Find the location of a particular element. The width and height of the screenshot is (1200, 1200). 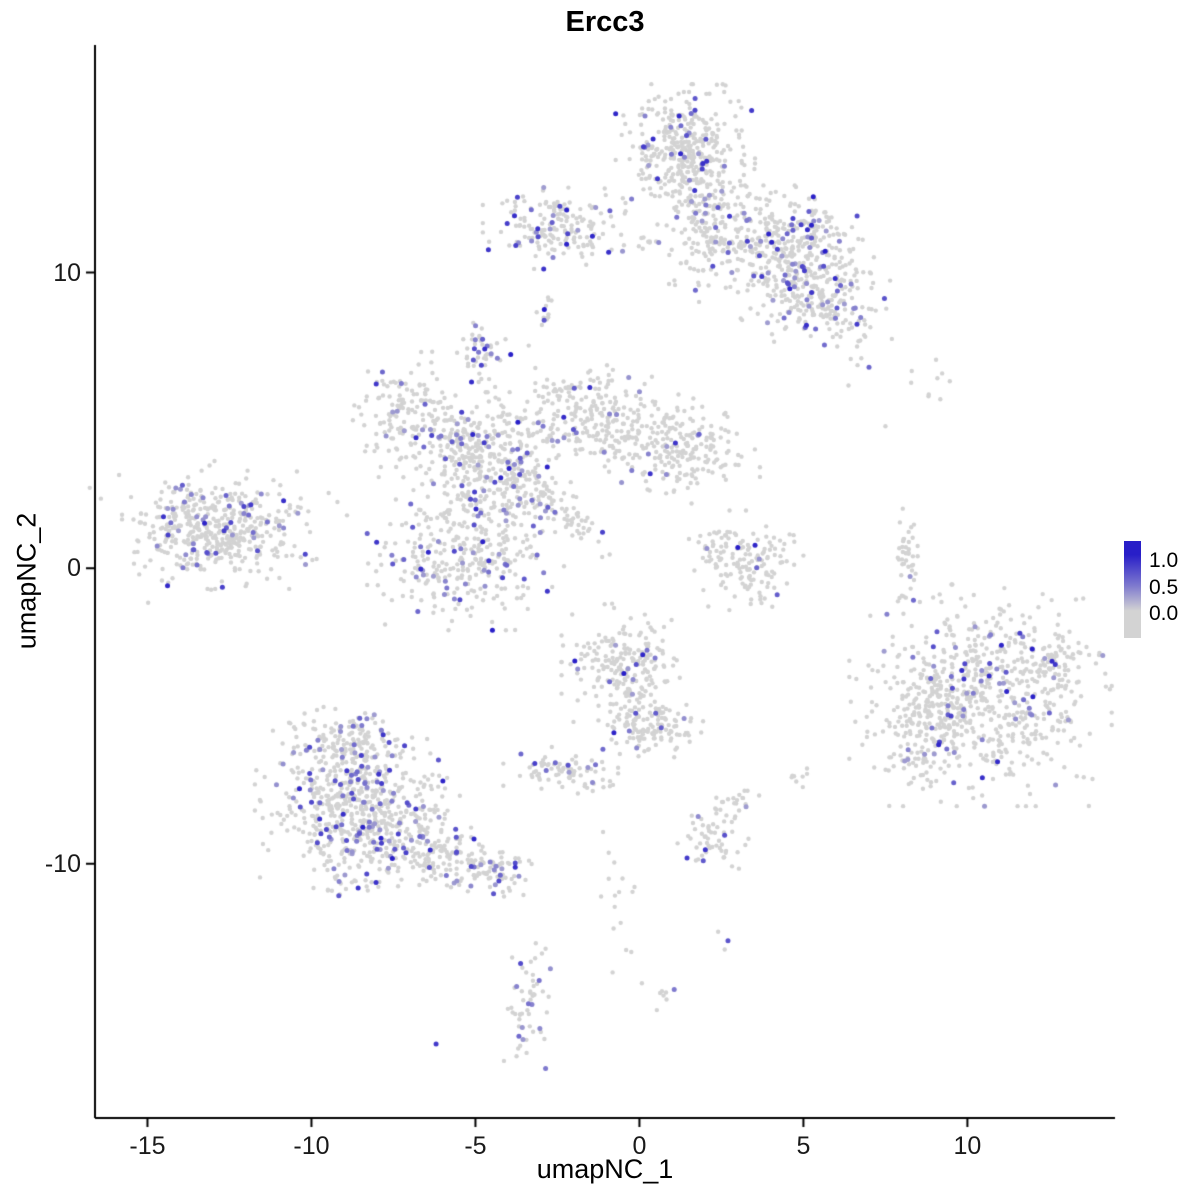

legend-label-mid: 0.5 is located at coordinates (1164, 587).